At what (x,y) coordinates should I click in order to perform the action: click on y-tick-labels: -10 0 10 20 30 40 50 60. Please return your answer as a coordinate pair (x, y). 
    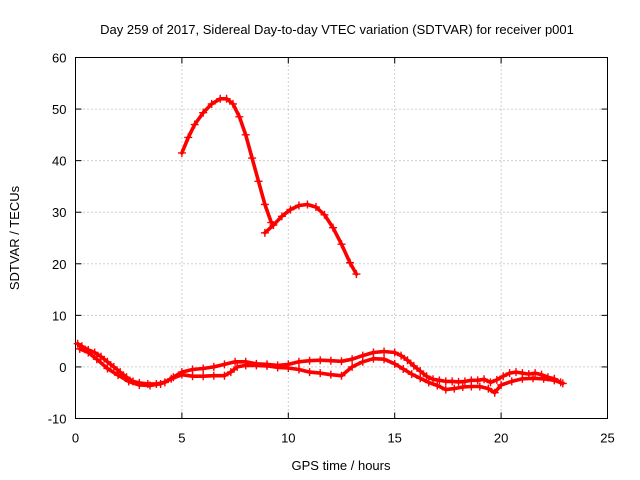
    Looking at the image, I should click on (57, 239).